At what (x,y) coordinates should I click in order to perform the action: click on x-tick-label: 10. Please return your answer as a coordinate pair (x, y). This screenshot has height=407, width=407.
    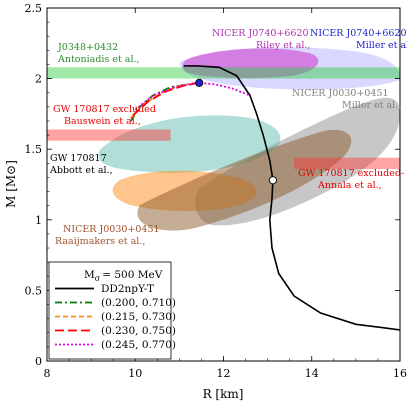
    Looking at the image, I should click on (135, 373).